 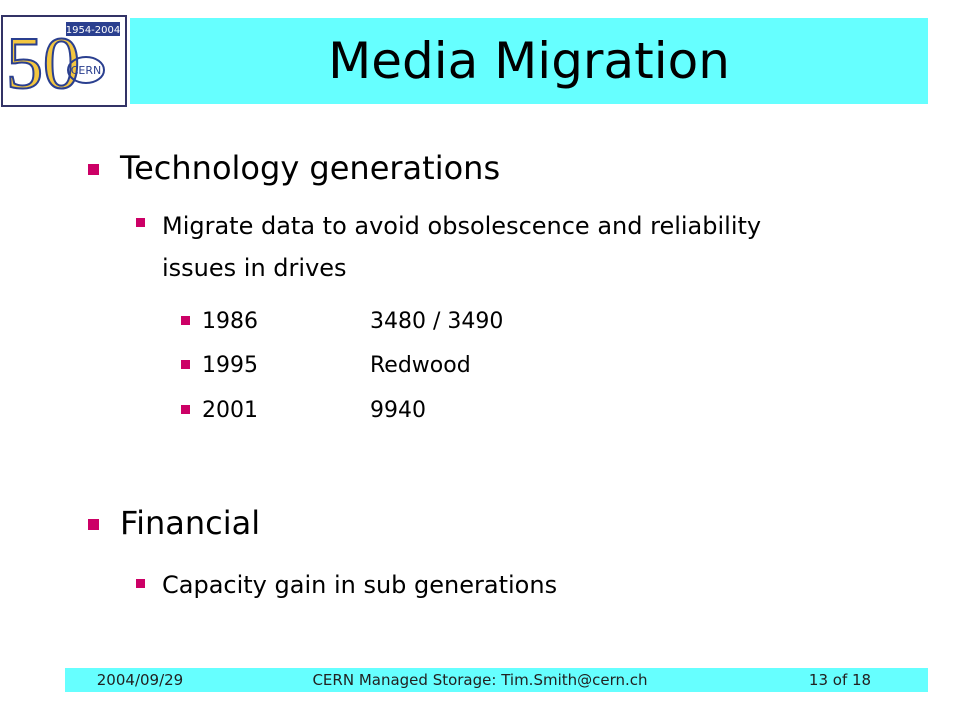 I want to click on logo-ring, so click(x=86, y=70).